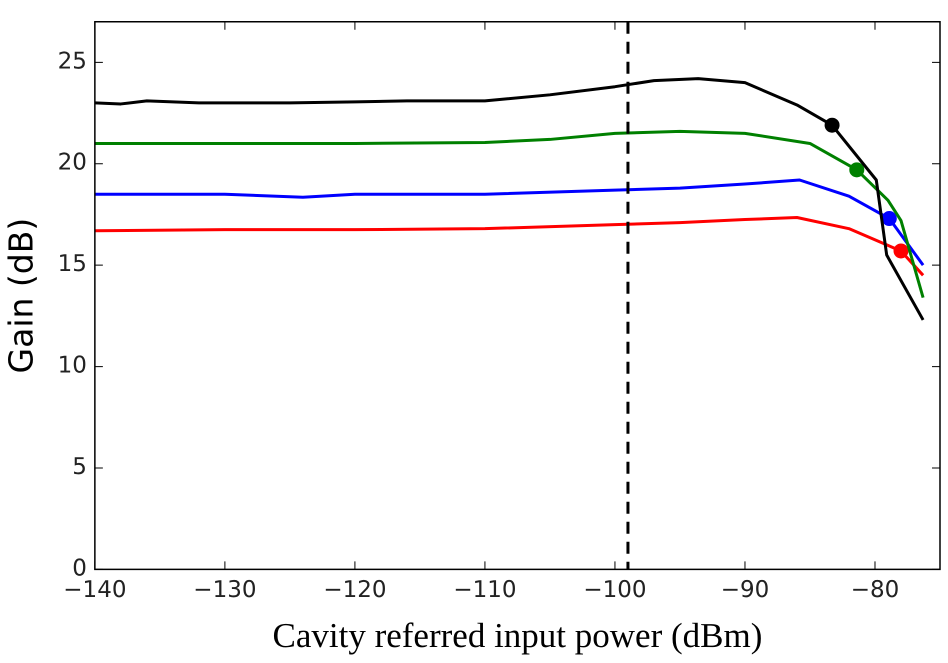 The image size is (948, 663). What do you see at coordinates (485, 590) in the screenshot?
I see `x-tick-label: −110` at bounding box center [485, 590].